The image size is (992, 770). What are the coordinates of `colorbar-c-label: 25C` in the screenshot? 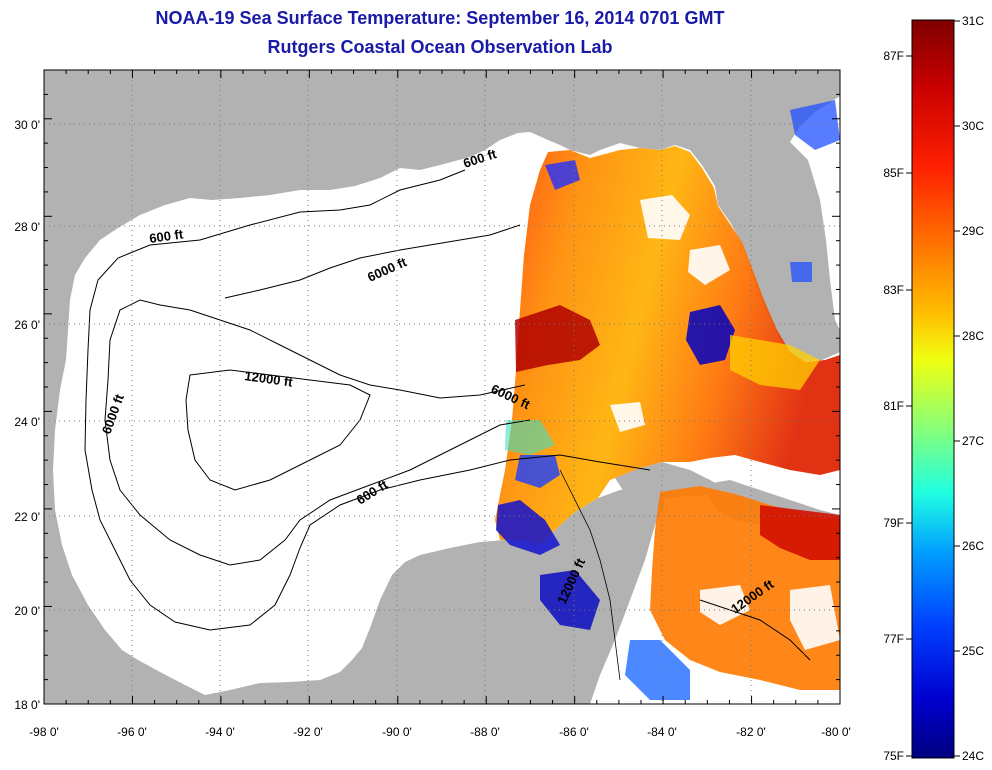 It's located at (973, 651).